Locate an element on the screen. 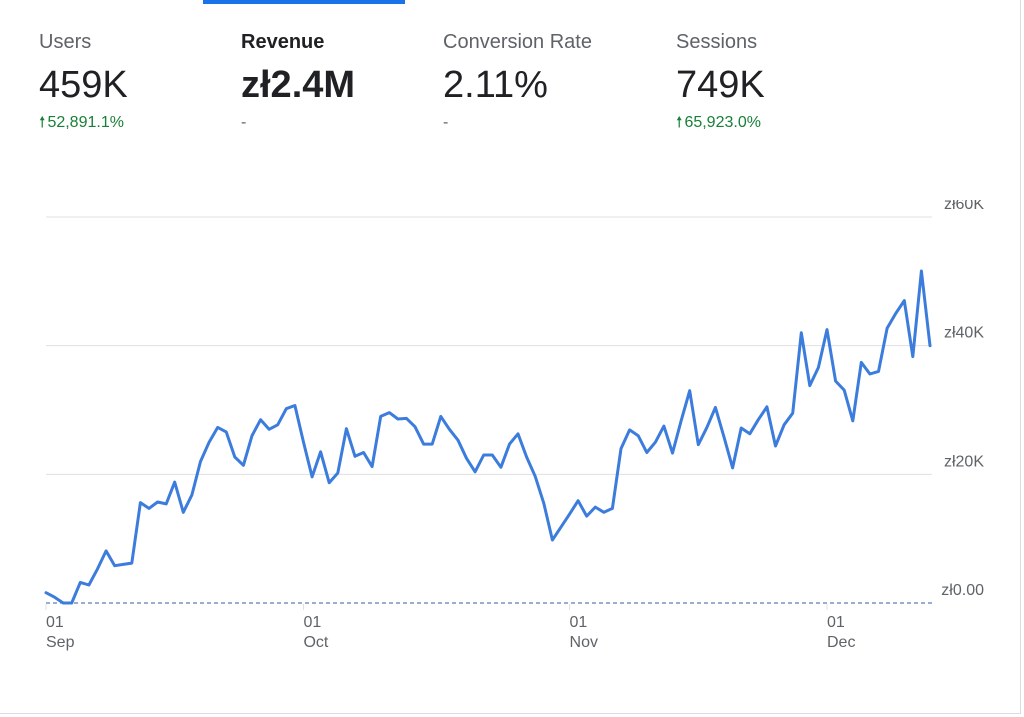  y-tick-label: zł20K is located at coordinates (964, 461).